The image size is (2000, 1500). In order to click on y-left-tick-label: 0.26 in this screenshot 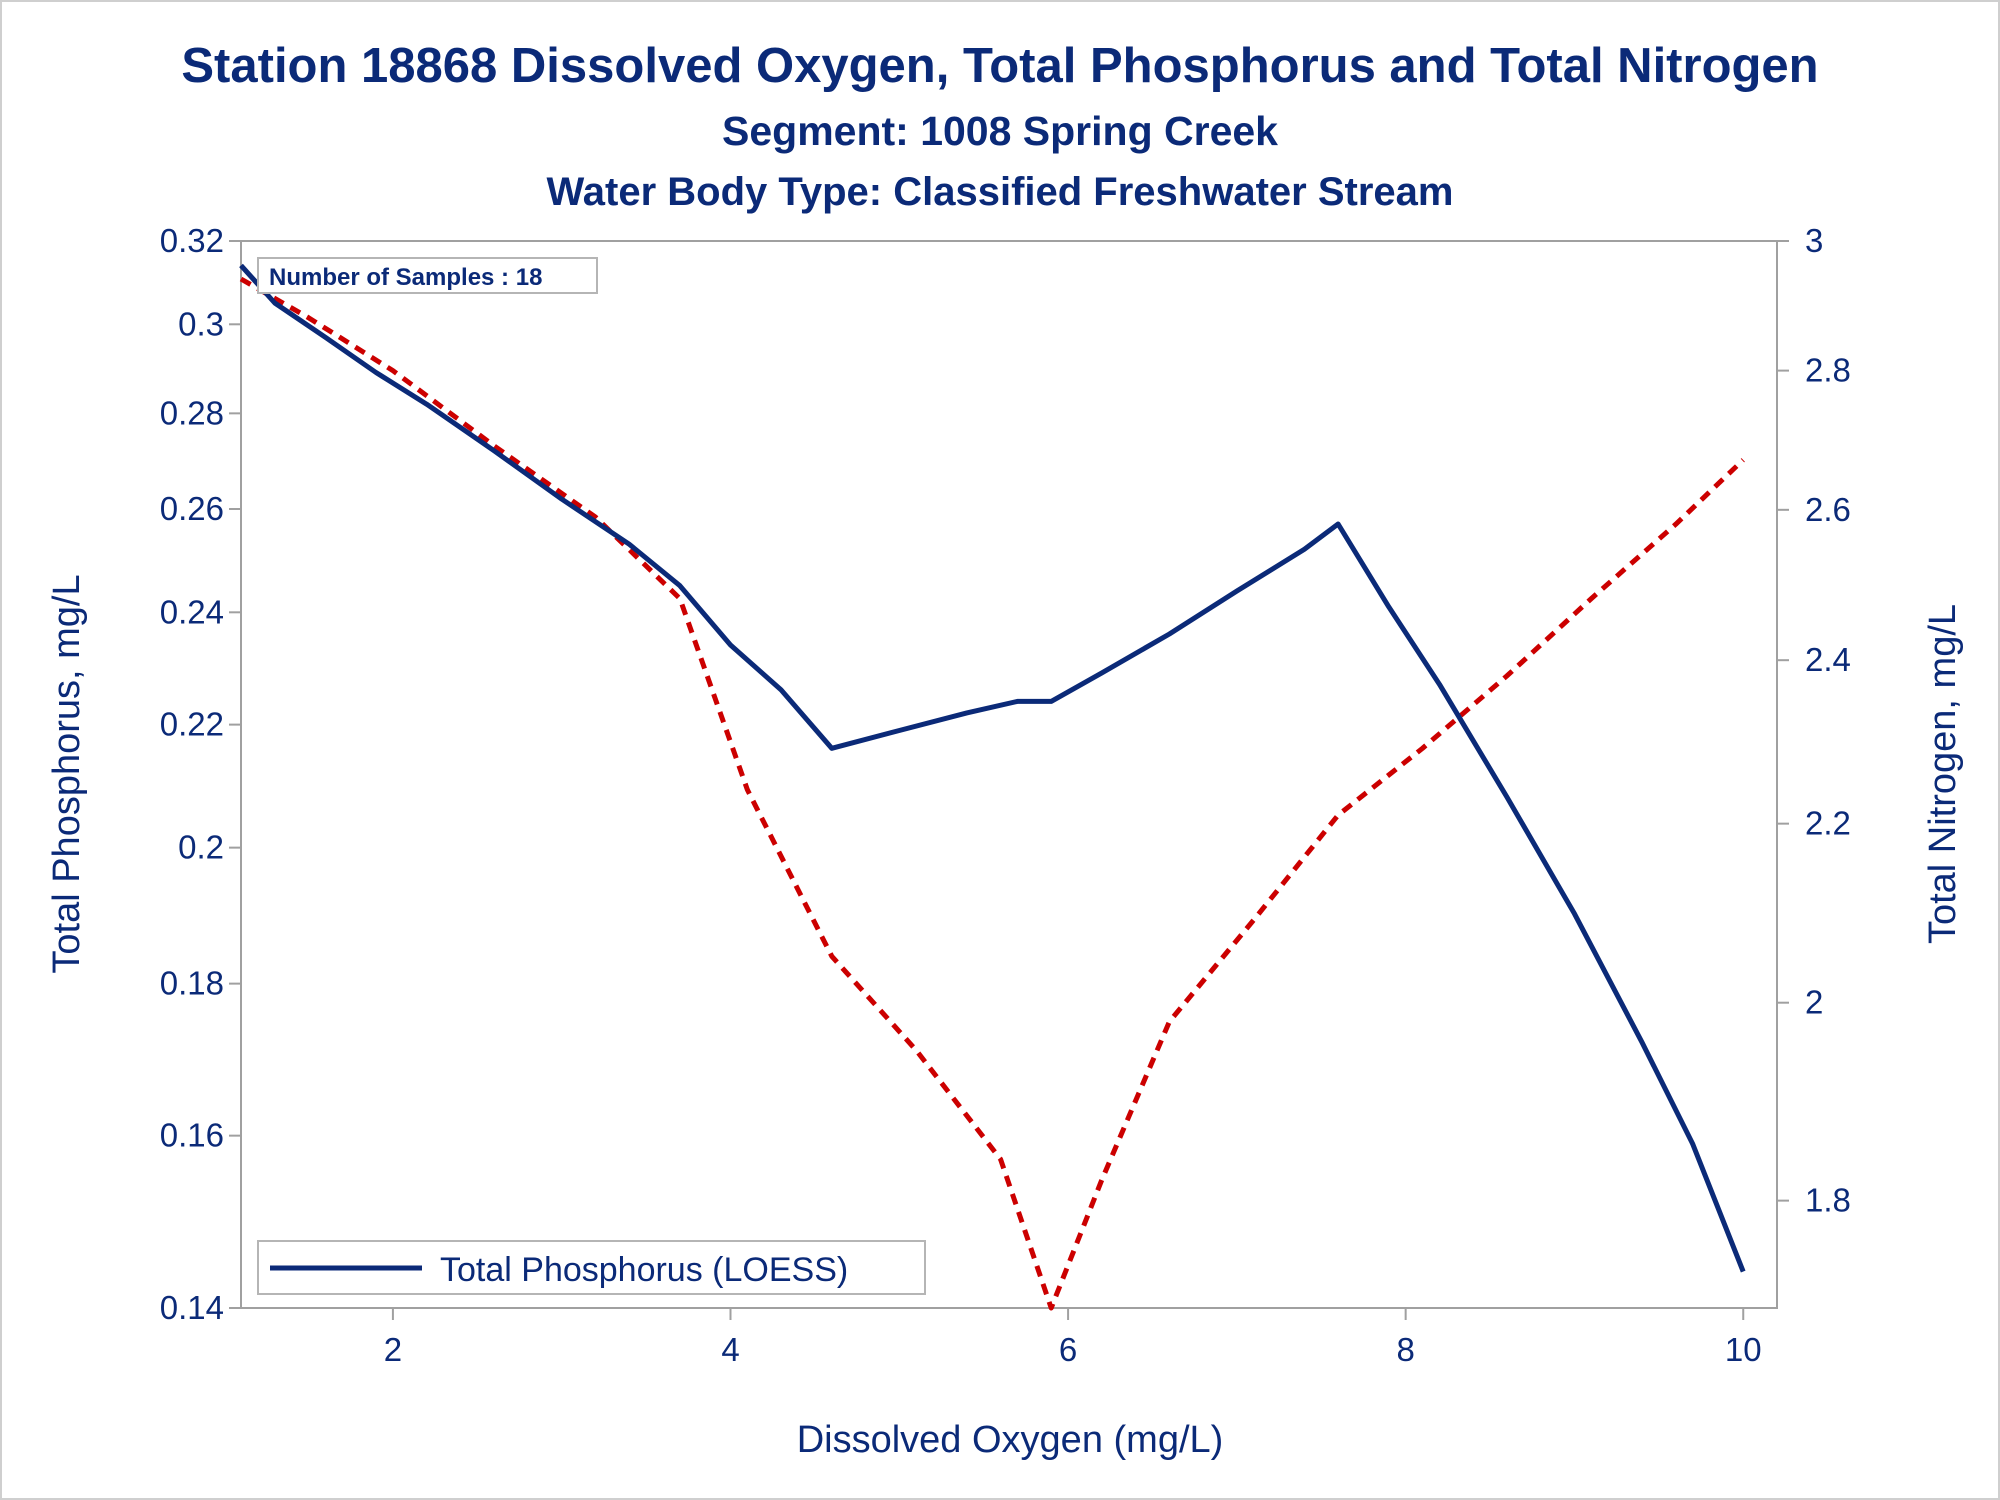, I will do `click(192, 508)`.